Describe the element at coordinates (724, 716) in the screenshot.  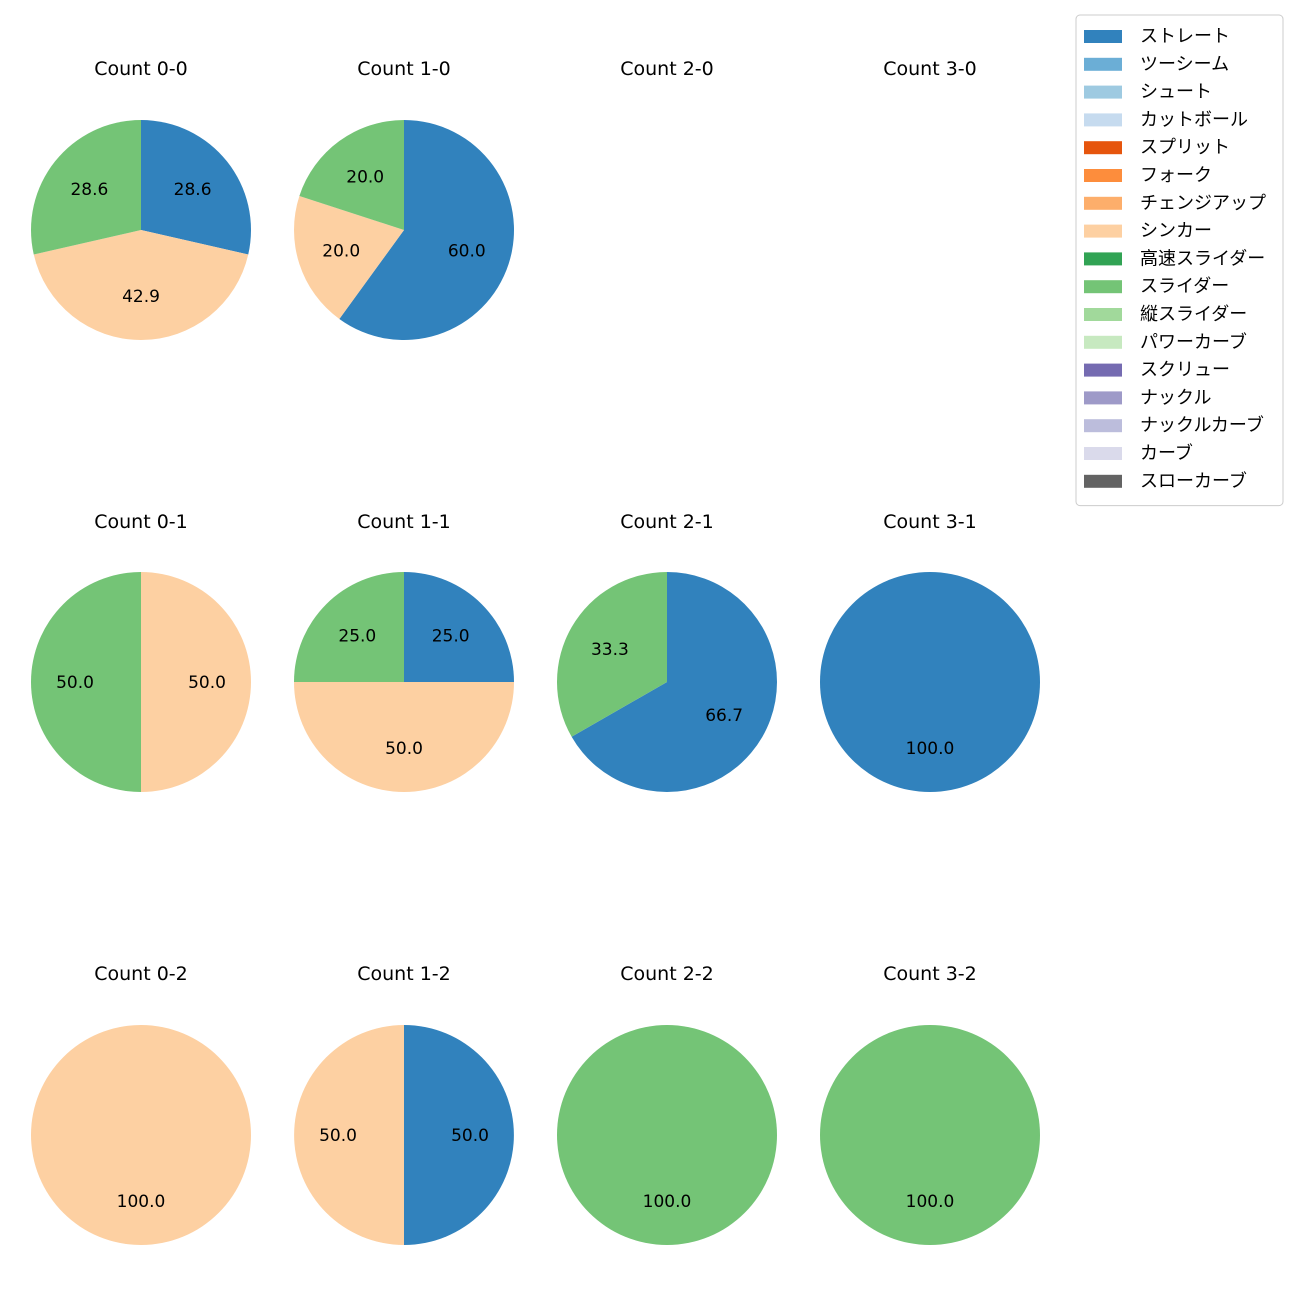
I see `pie-data-label: 66.7` at that location.